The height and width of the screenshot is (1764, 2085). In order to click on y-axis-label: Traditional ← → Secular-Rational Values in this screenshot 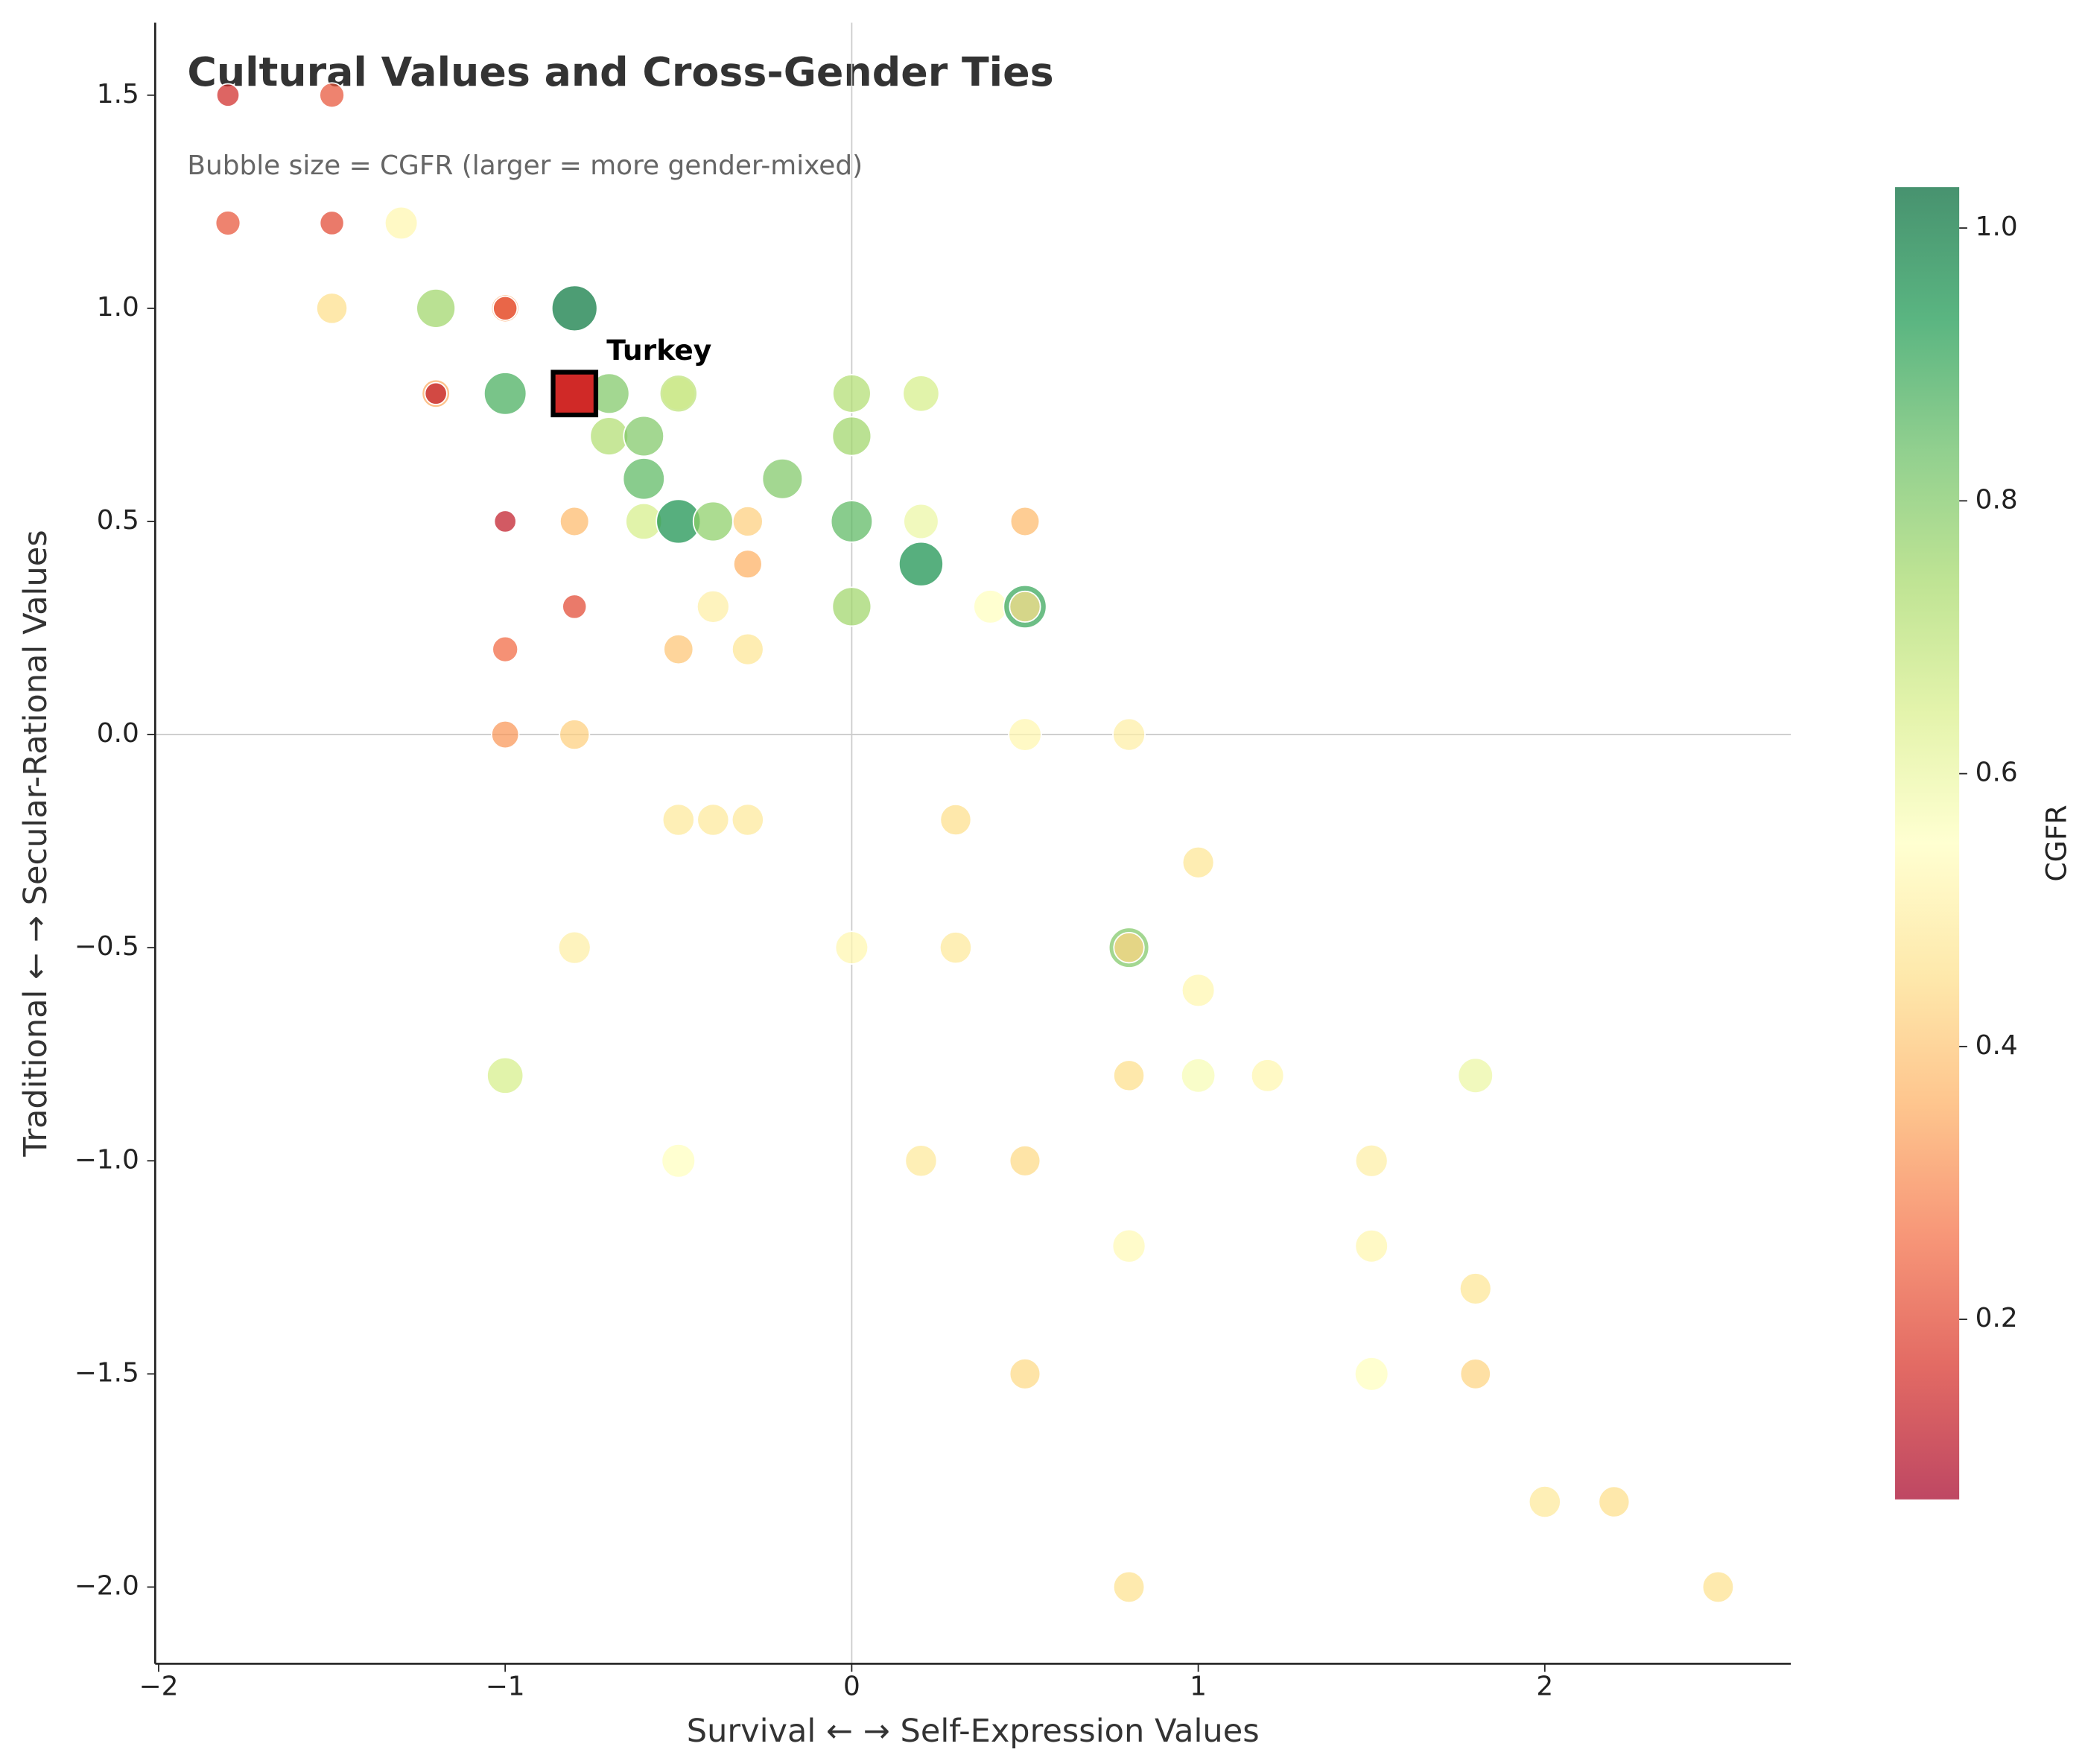, I will do `click(36, 844)`.